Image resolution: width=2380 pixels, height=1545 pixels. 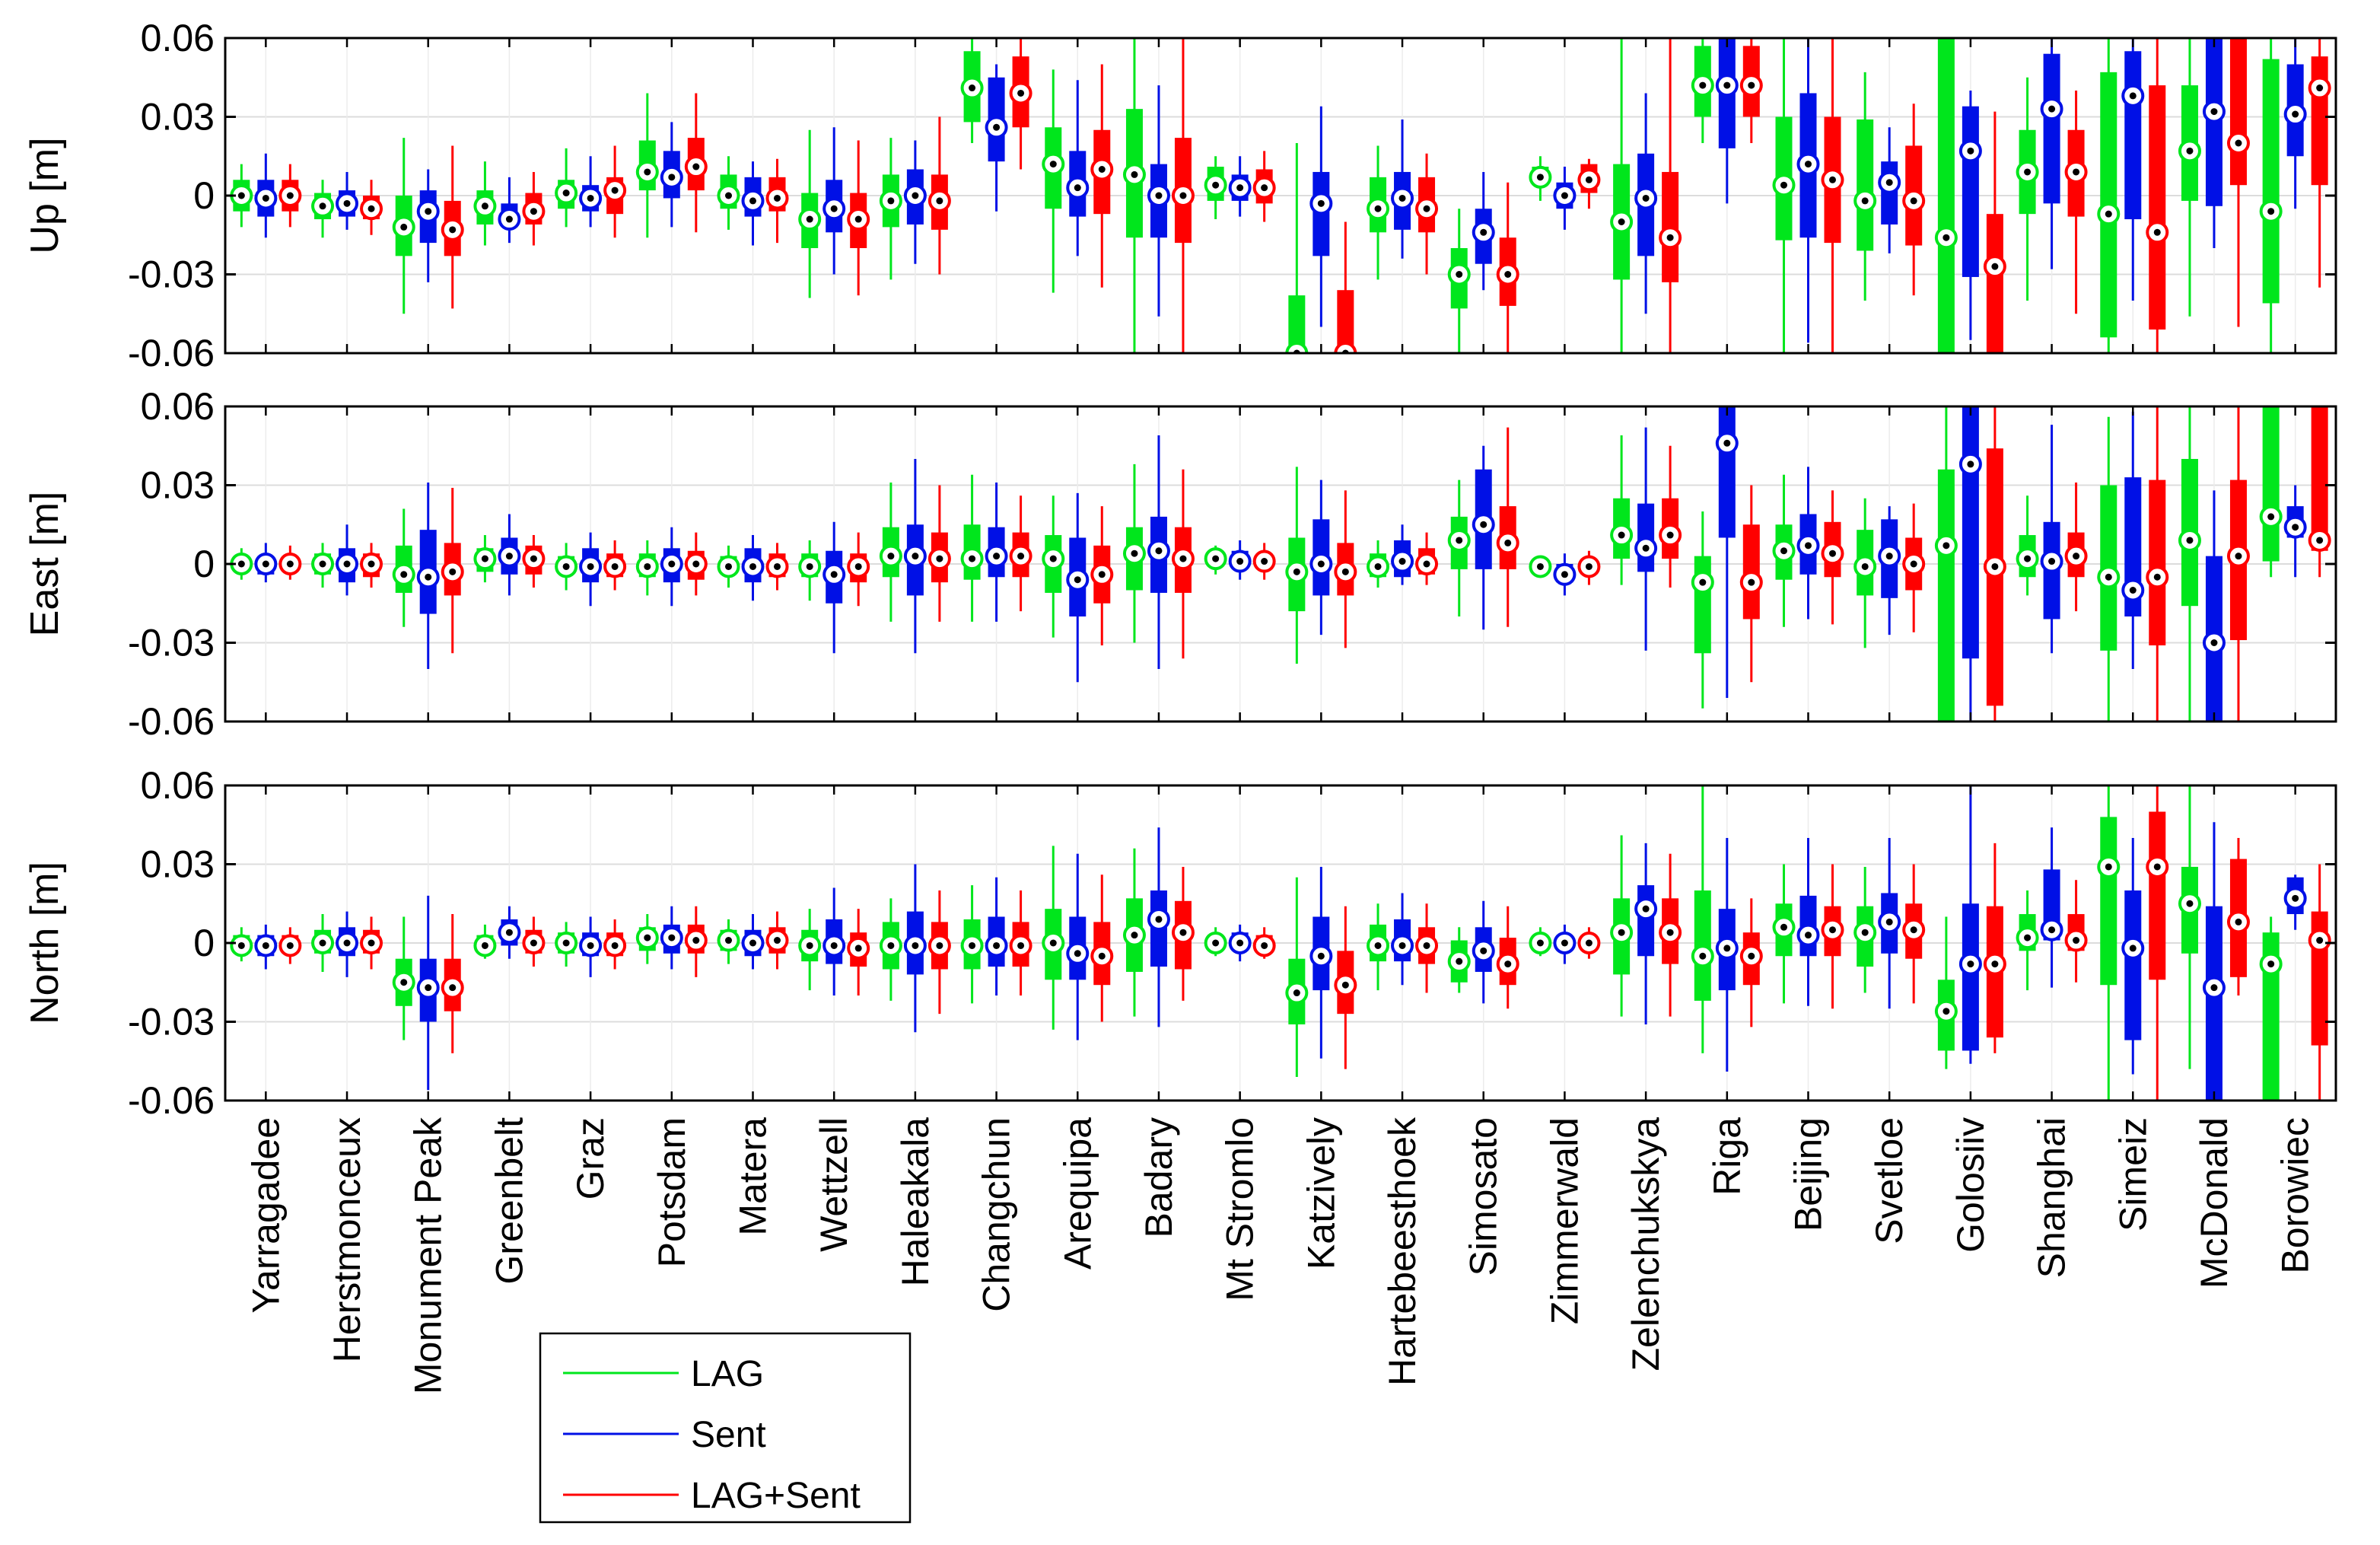 What do you see at coordinates (1622, 932) in the screenshot?
I see `median-dot-zelenchukskya-lag` at bounding box center [1622, 932].